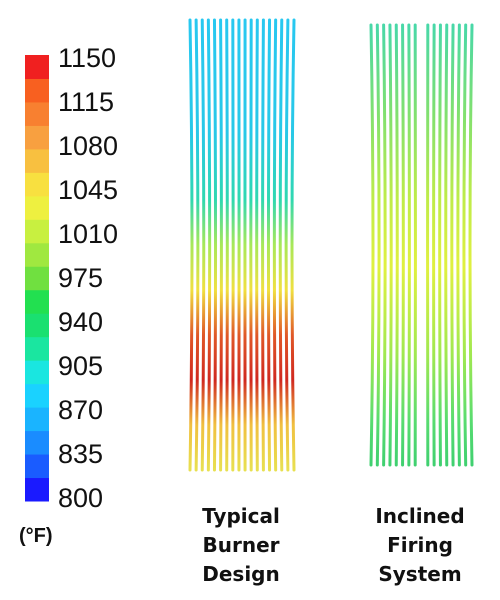  Describe the element at coordinates (81, 454) in the screenshot. I see `legend-tick-label: 835` at that location.